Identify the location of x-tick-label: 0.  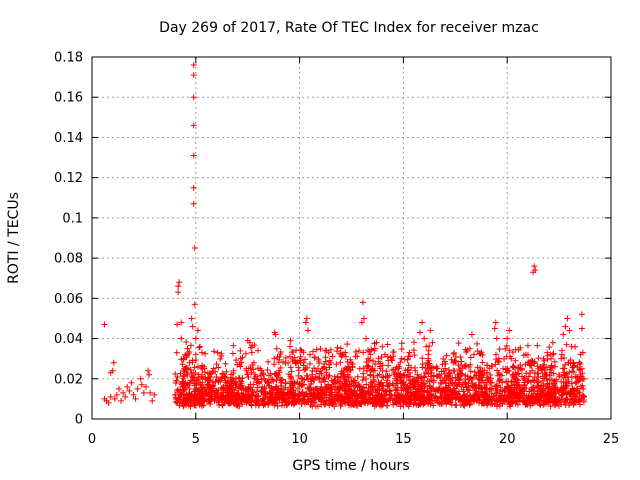
(92, 439).